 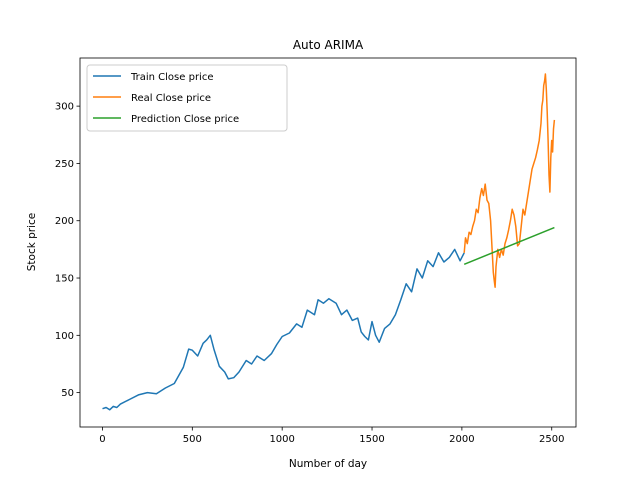 What do you see at coordinates (331, 436) in the screenshot?
I see `x-axis: 0 500 1000 1500 2000 2500` at bounding box center [331, 436].